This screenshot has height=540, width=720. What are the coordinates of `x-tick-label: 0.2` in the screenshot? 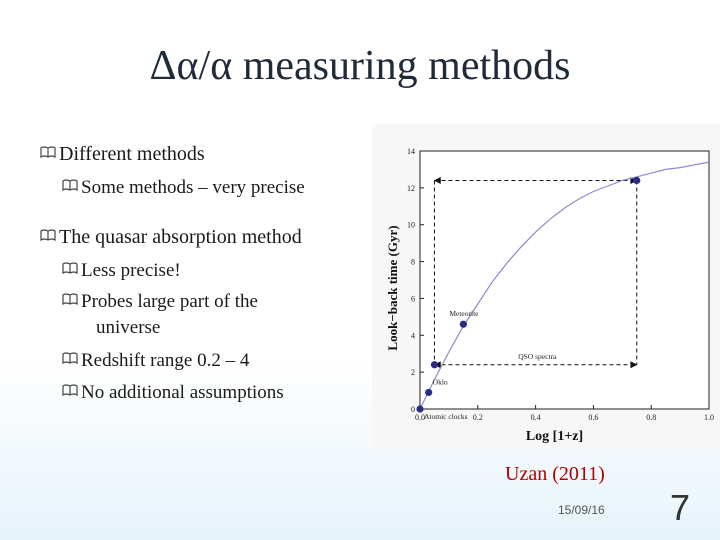 It's located at (478, 417).